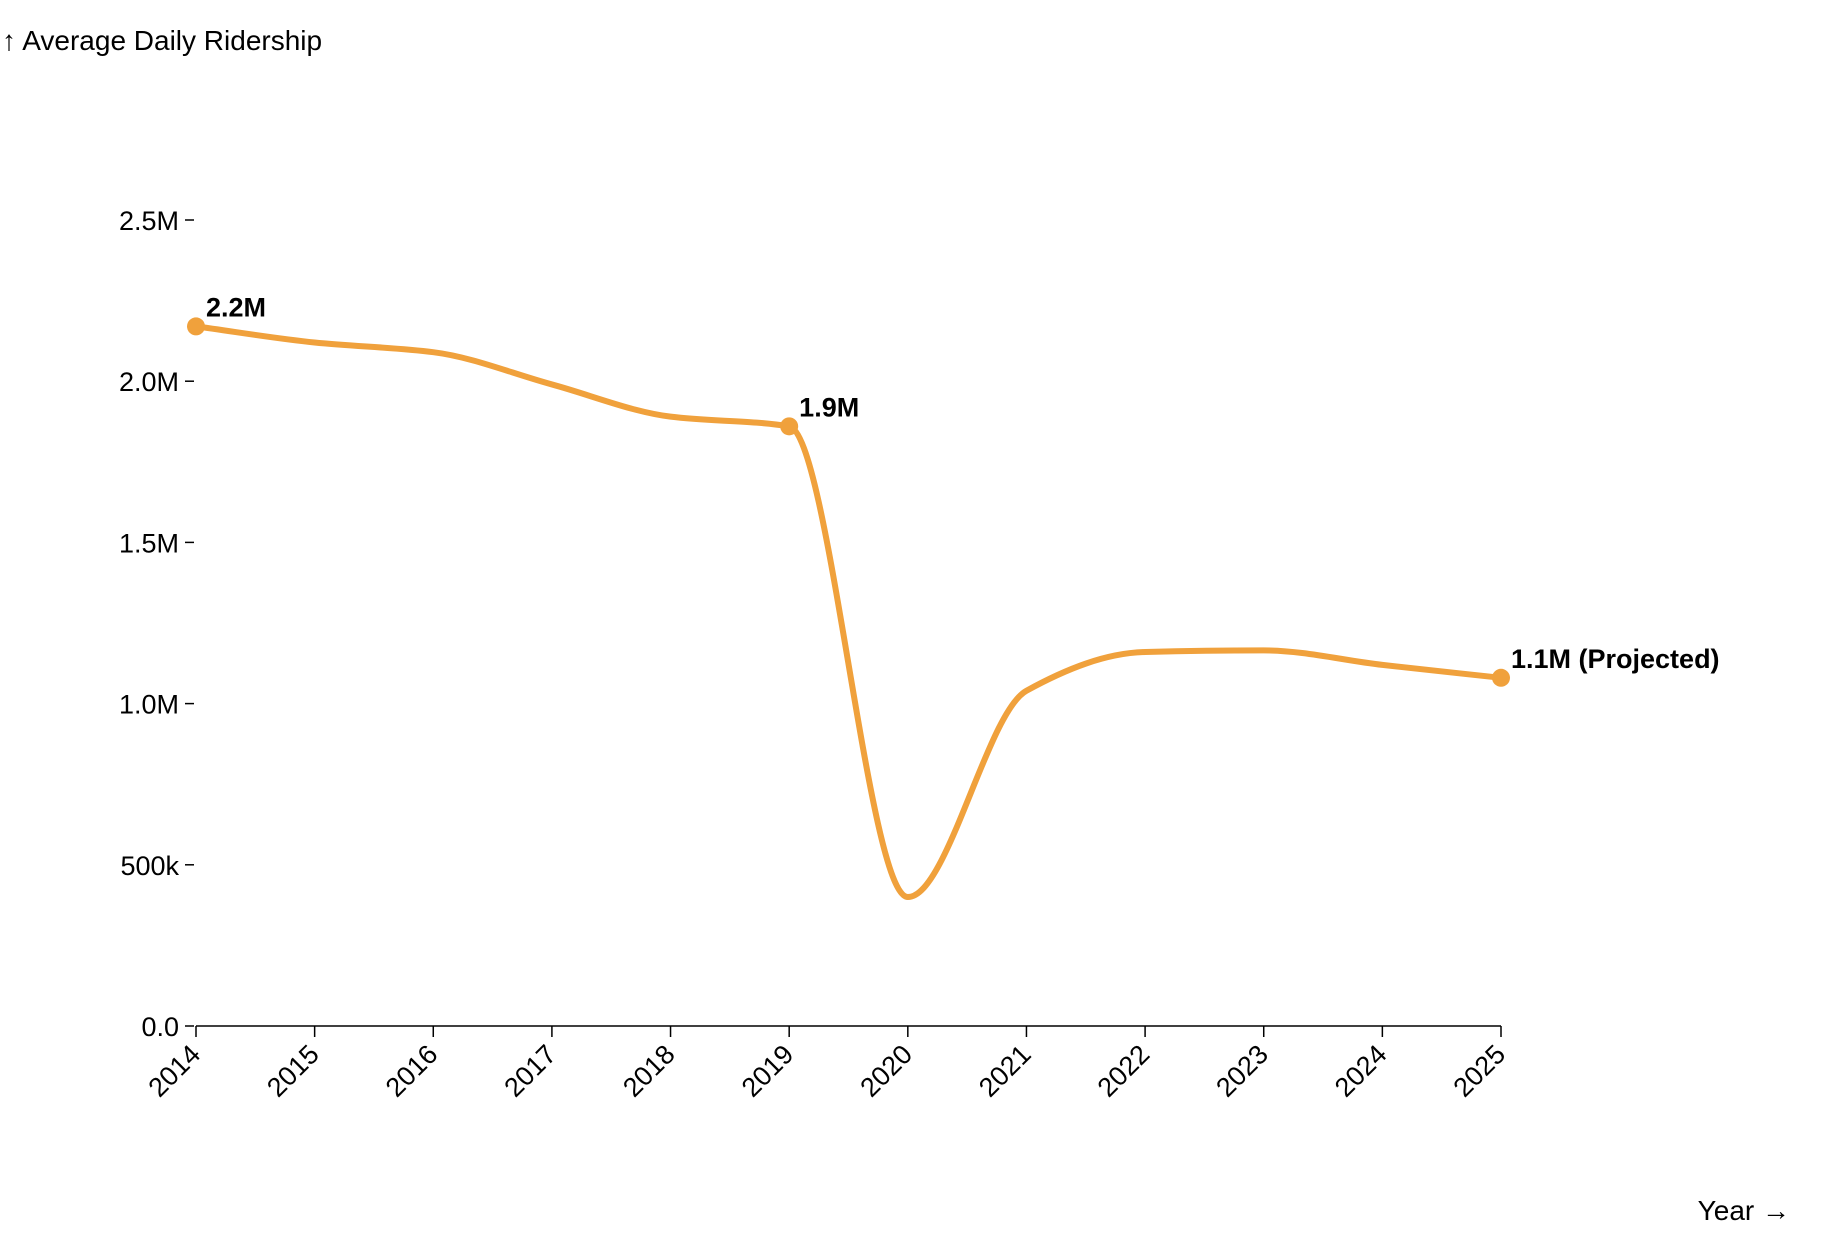 The width and height of the screenshot is (1821, 1251). I want to click on x-tick-label: 2015, so click(293, 1071).